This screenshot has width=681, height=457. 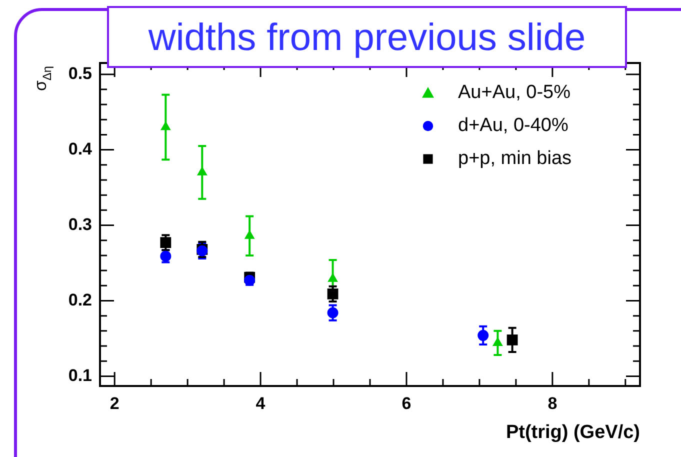 What do you see at coordinates (80, 300) in the screenshot?
I see `y-tick-label: 0.2` at bounding box center [80, 300].